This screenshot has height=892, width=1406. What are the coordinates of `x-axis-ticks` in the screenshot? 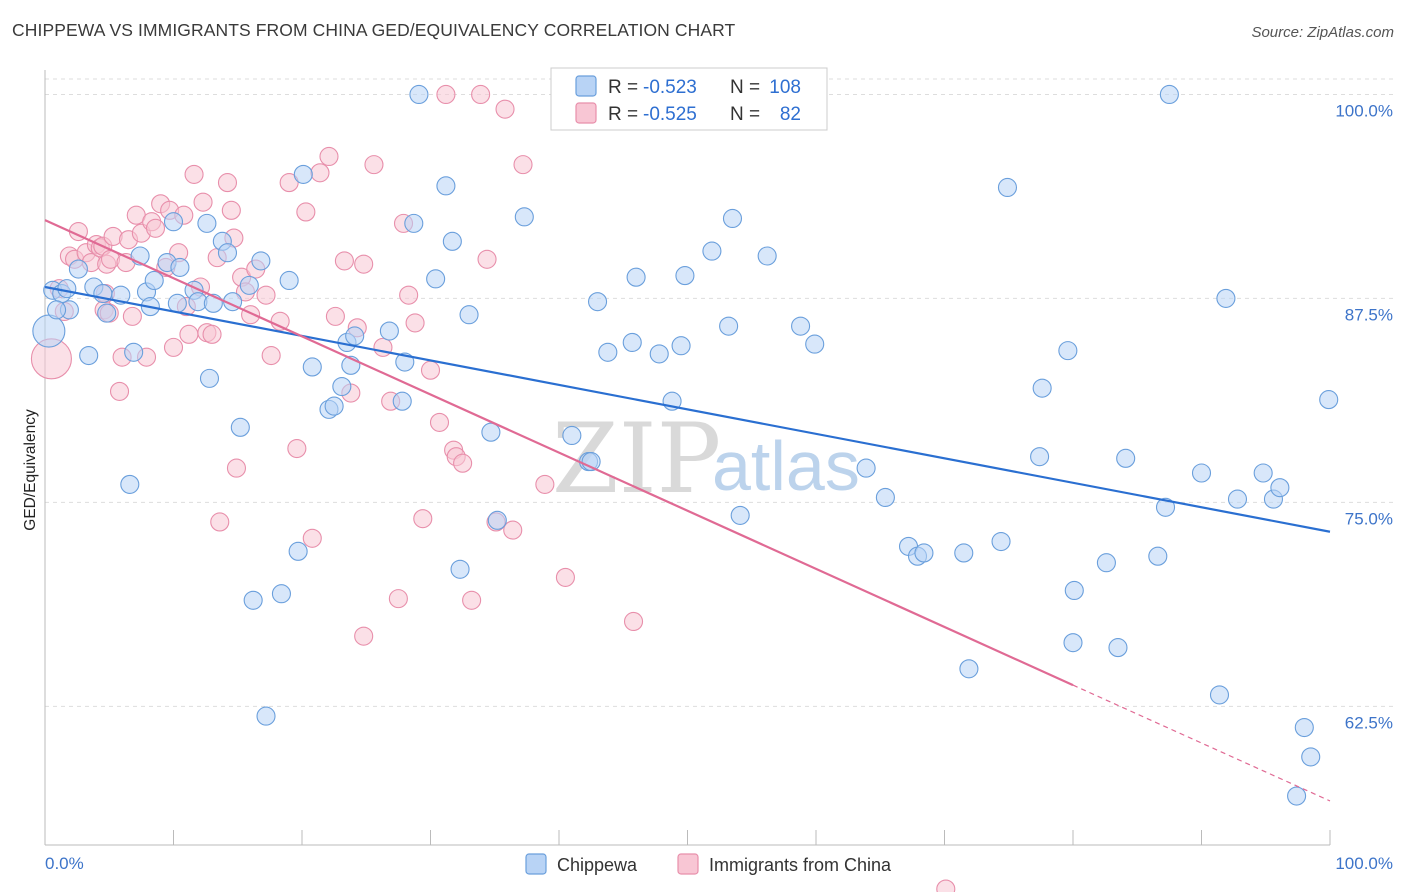 It's located at (752, 837).